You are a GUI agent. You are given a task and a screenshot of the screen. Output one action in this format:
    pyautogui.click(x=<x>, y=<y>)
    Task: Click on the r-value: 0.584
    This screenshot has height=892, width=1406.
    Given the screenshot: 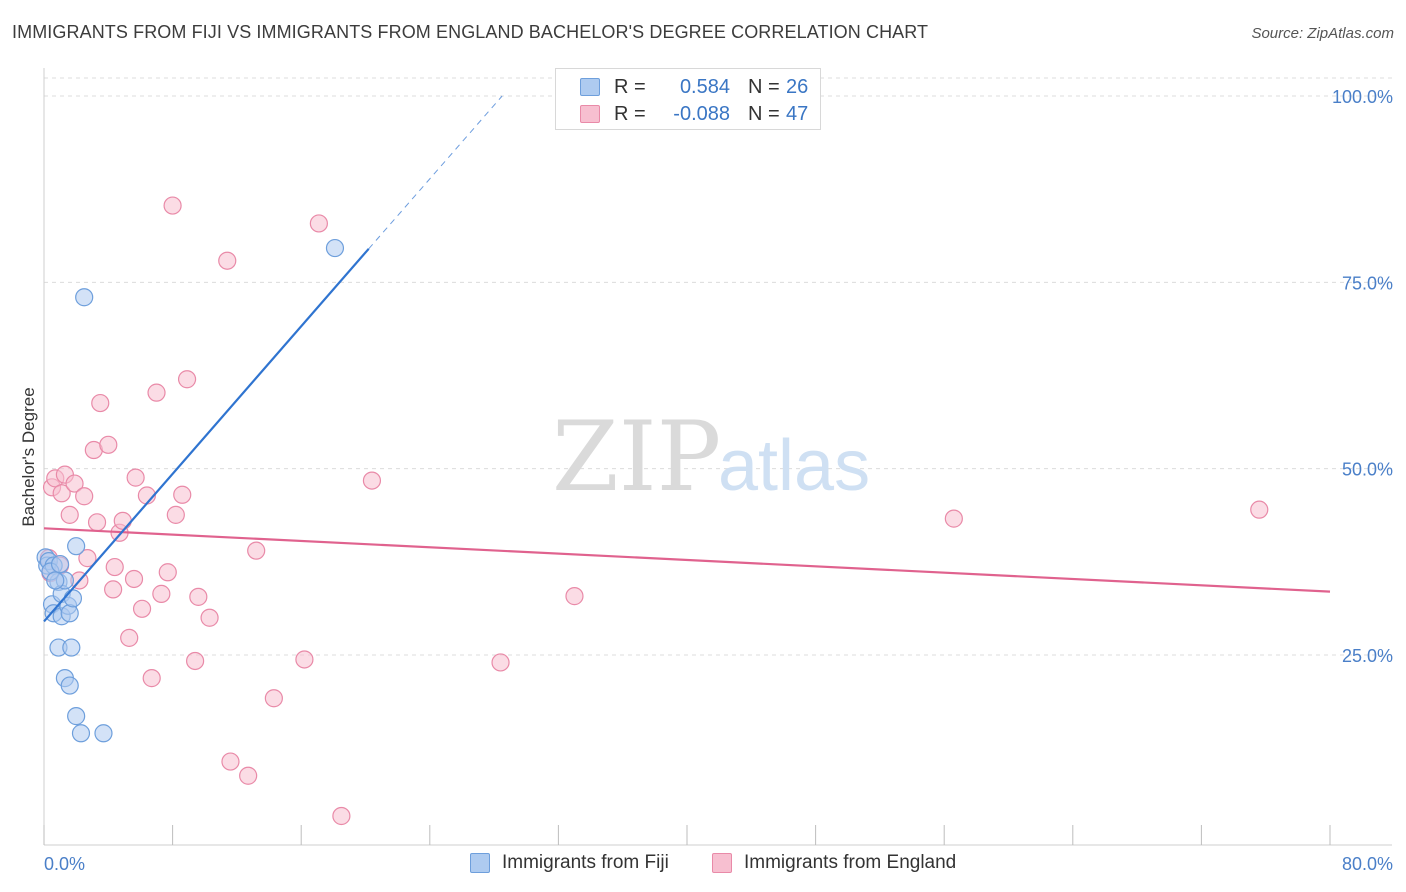 What is the action you would take?
    pyautogui.click(x=704, y=86)
    